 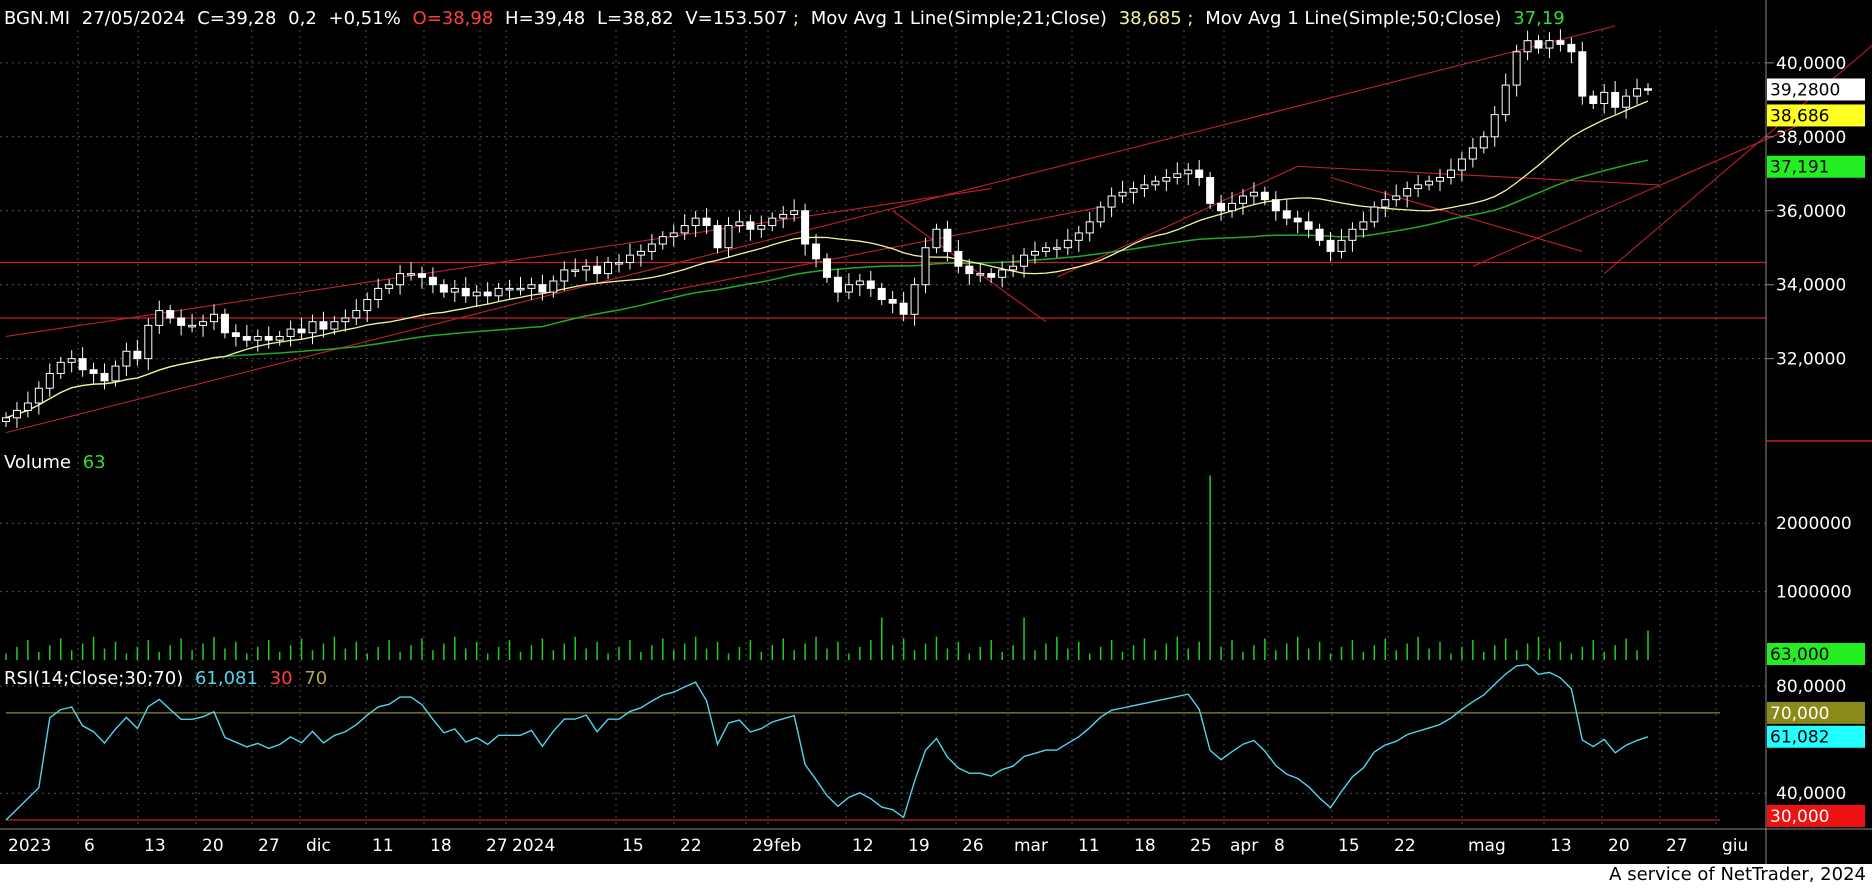 I want to click on x-tick-label: 22, so click(x=1405, y=846).